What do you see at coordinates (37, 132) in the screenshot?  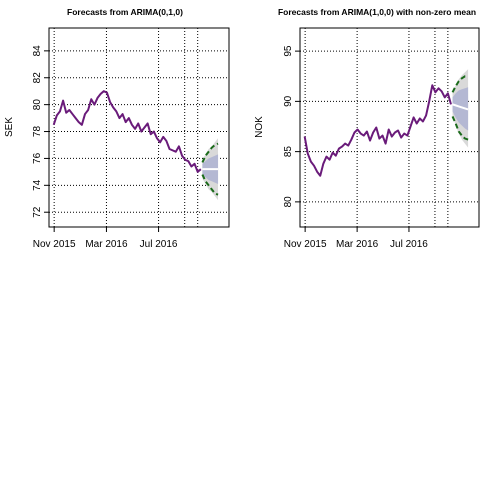 I see `y-tick-label: 78` at bounding box center [37, 132].